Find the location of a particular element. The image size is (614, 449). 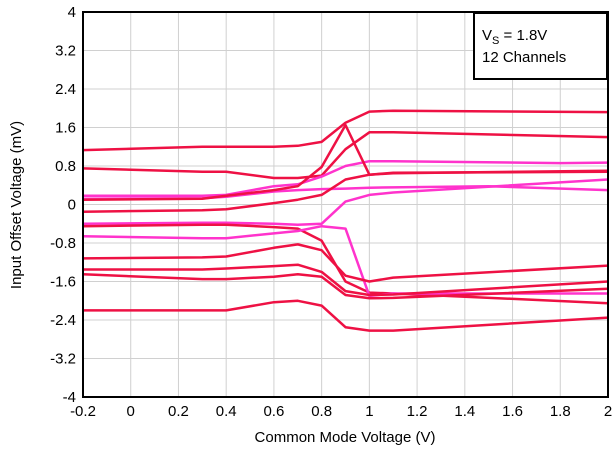

x-tick-label: 1.6 is located at coordinates (512, 411).